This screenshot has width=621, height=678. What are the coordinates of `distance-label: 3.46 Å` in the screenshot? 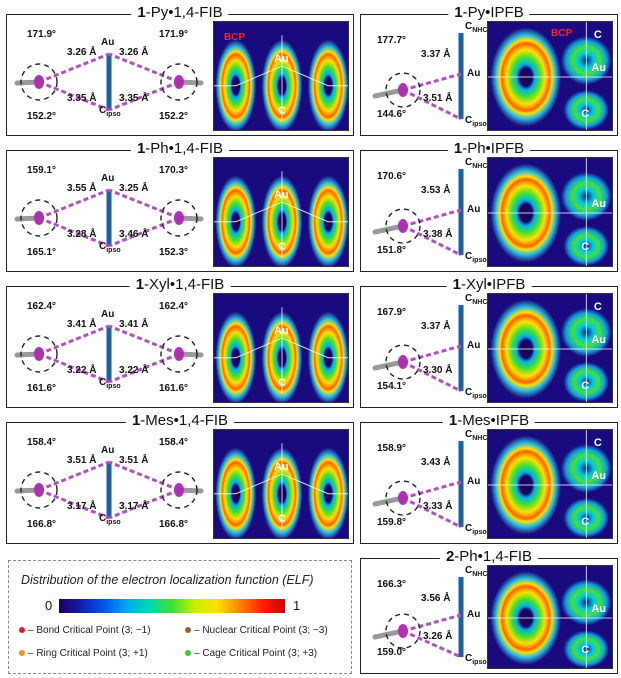 It's located at (134, 234).